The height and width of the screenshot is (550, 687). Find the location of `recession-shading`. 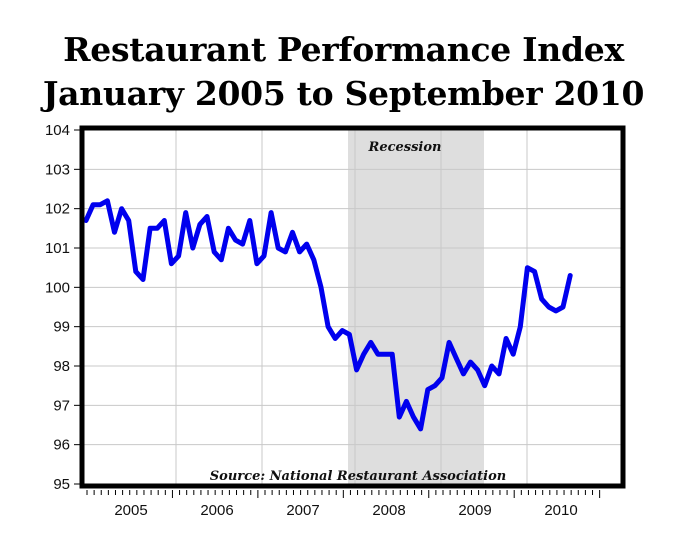

recession-shading is located at coordinates (416, 307).